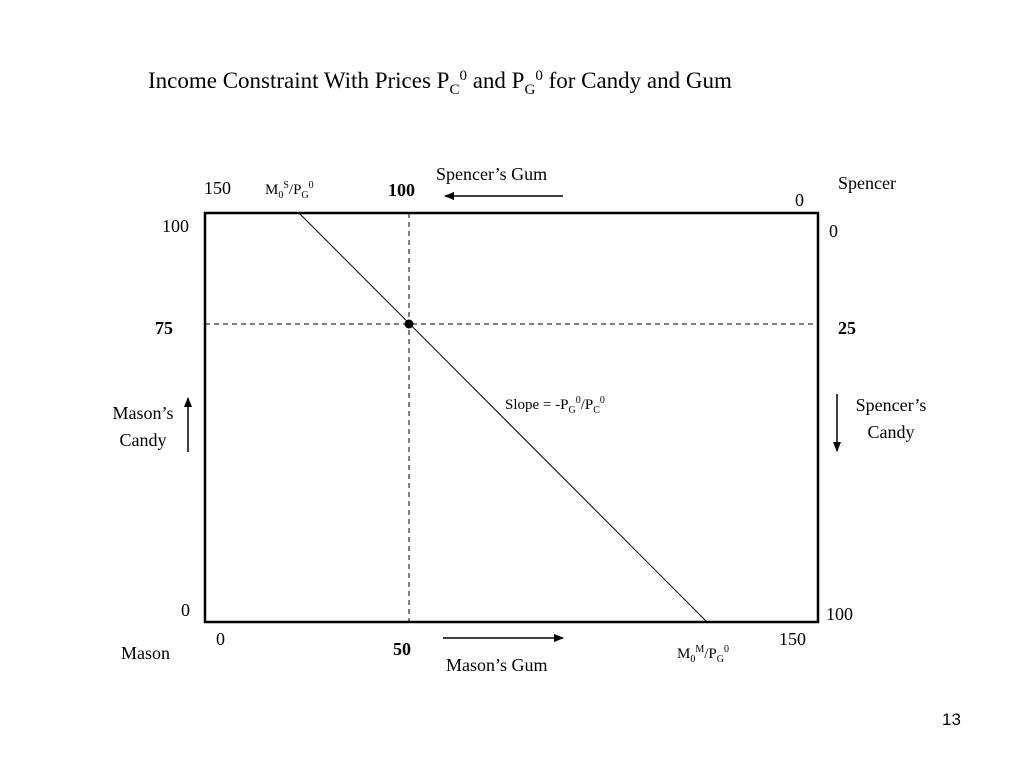 This screenshot has width=1024, height=768. What do you see at coordinates (839, 614) in the screenshot?
I see `spencer-candy-max-tick: 100` at bounding box center [839, 614].